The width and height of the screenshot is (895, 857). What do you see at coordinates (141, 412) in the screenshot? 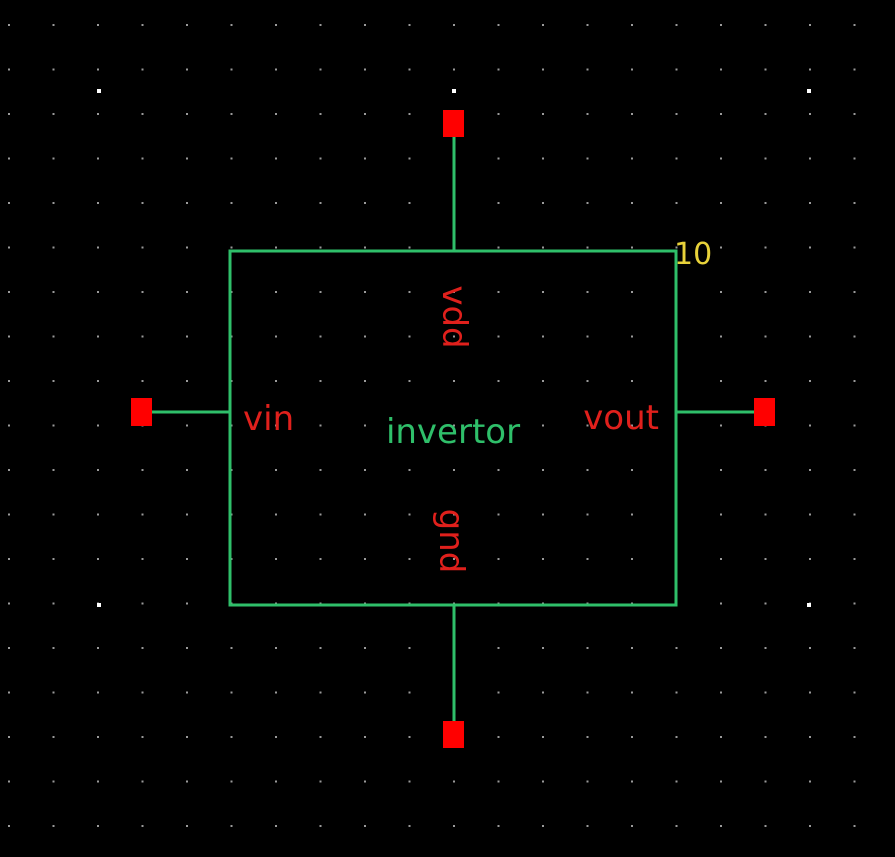
I see `vin-pin-terminal` at bounding box center [141, 412].